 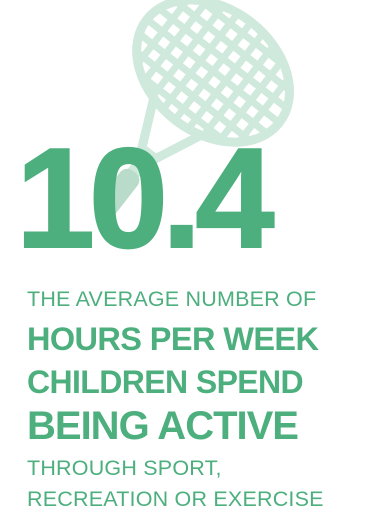 I want to click on headline-line-3: BEING ACTIVE, so click(x=163, y=426).